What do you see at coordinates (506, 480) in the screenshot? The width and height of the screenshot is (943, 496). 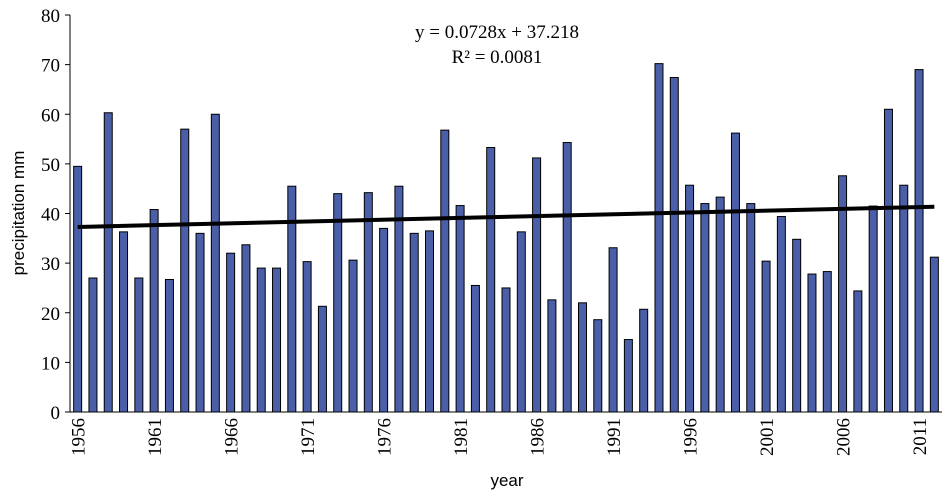 I see `x-axis-label: year` at bounding box center [506, 480].